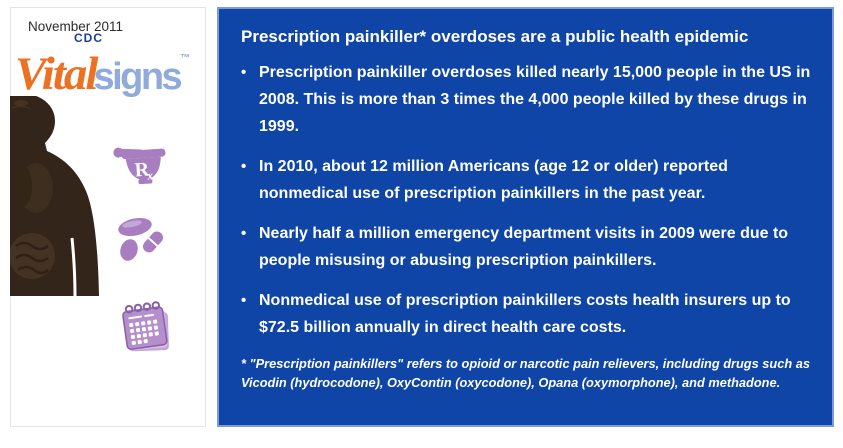 Image resolution: width=843 pixels, height=448 pixels. I want to click on logo-vital-text: Vital, so click(56, 74).